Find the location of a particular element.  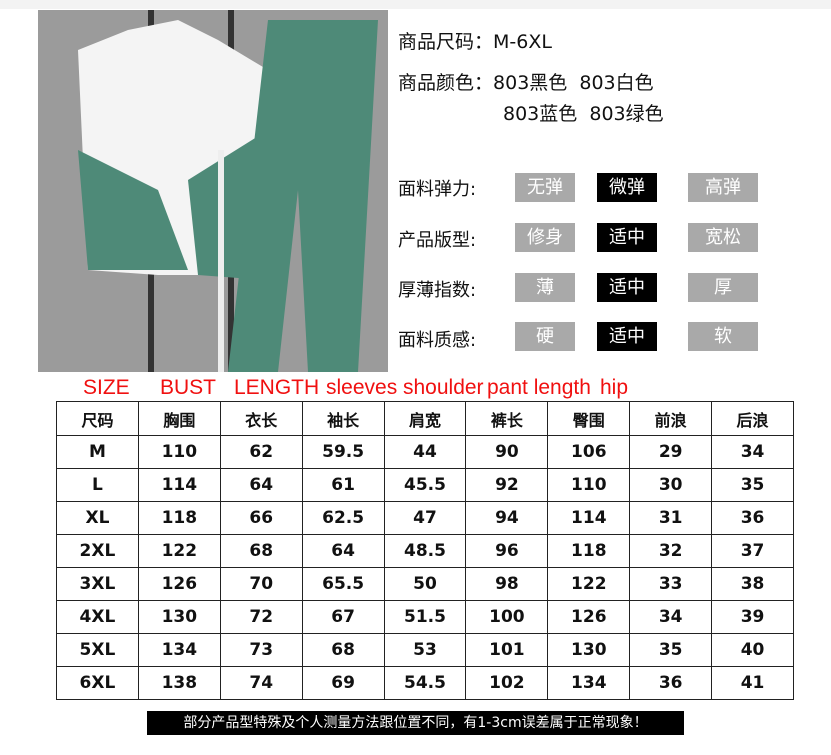

color-label: 商品颜色： is located at coordinates (446, 83).